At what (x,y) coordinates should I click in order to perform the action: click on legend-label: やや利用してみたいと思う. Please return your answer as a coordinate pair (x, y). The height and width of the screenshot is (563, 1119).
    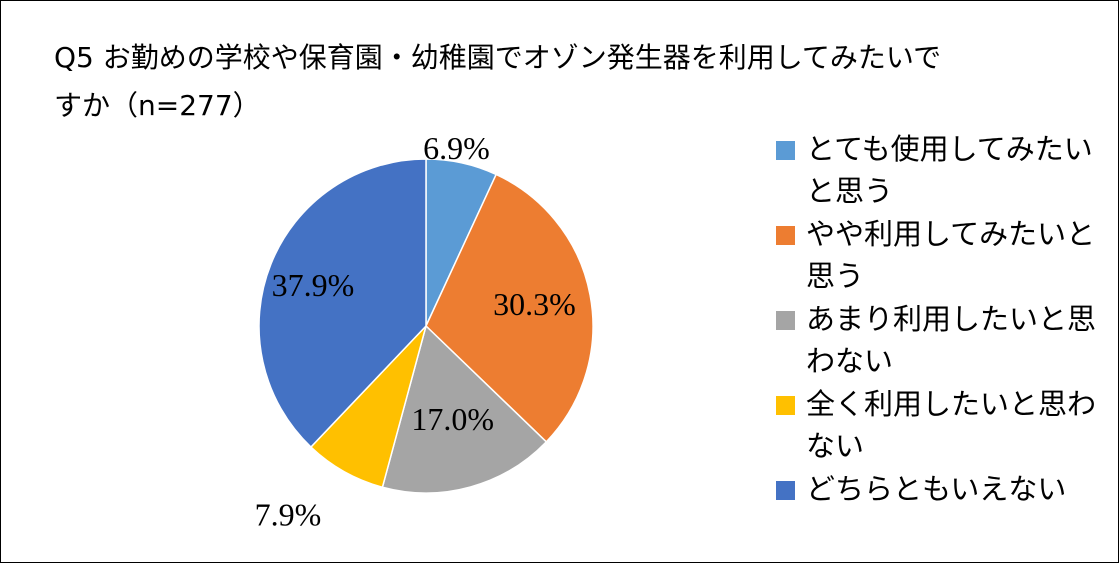
    Looking at the image, I should click on (951, 255).